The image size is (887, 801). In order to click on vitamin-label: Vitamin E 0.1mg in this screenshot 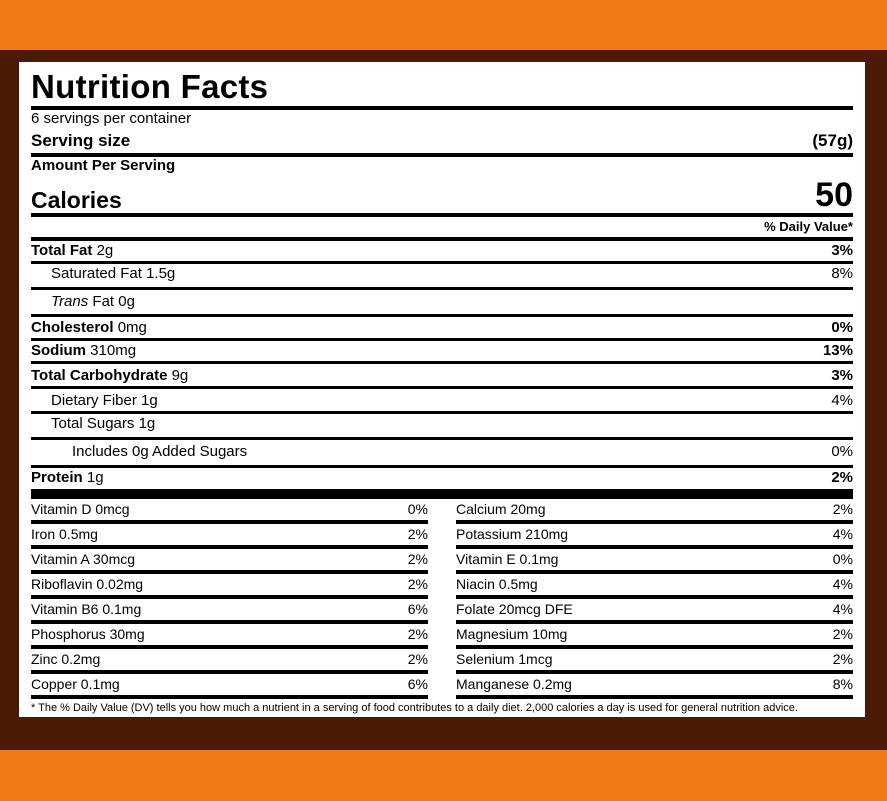, I will do `click(507, 559)`.